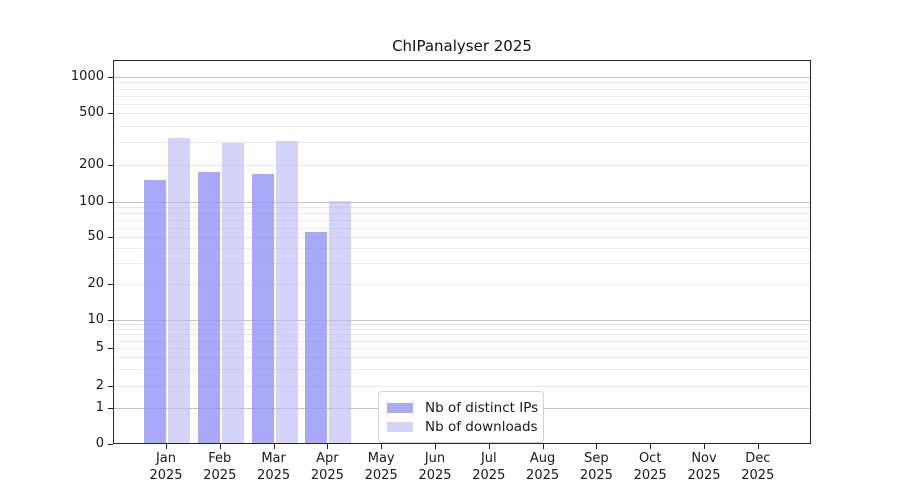 This screenshot has width=900, height=500. What do you see at coordinates (91, 201) in the screenshot?
I see `y-tick-label: 100` at bounding box center [91, 201].